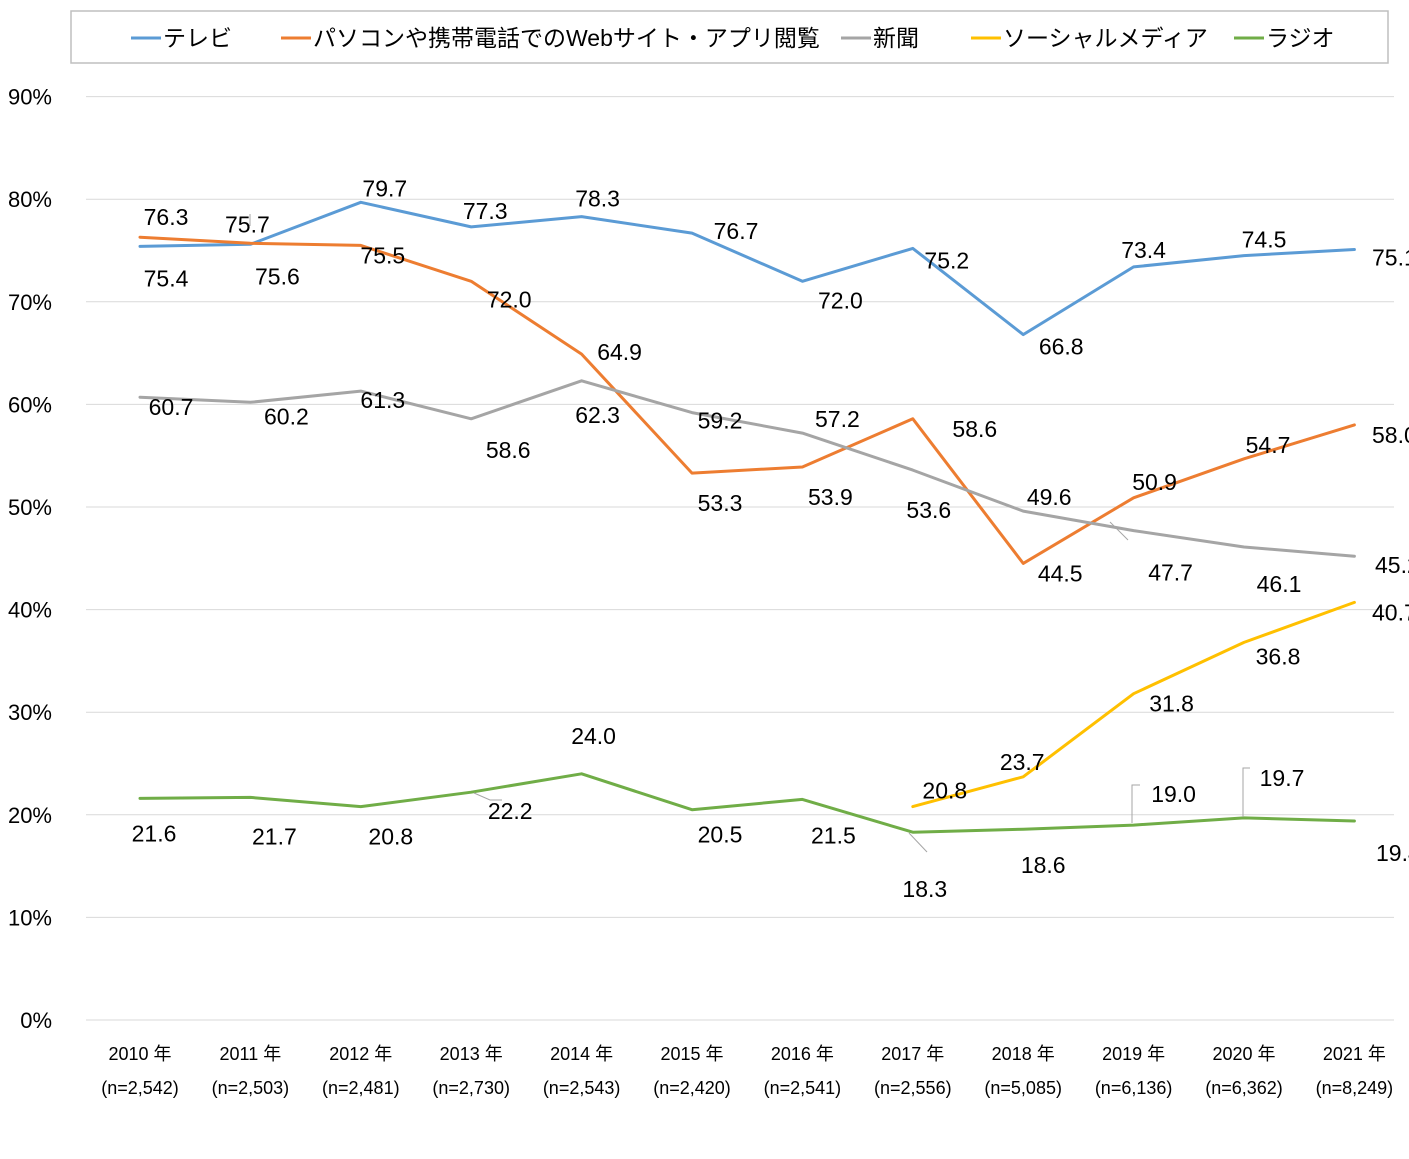  I want to click on data-label: 54.7, so click(1268, 445).